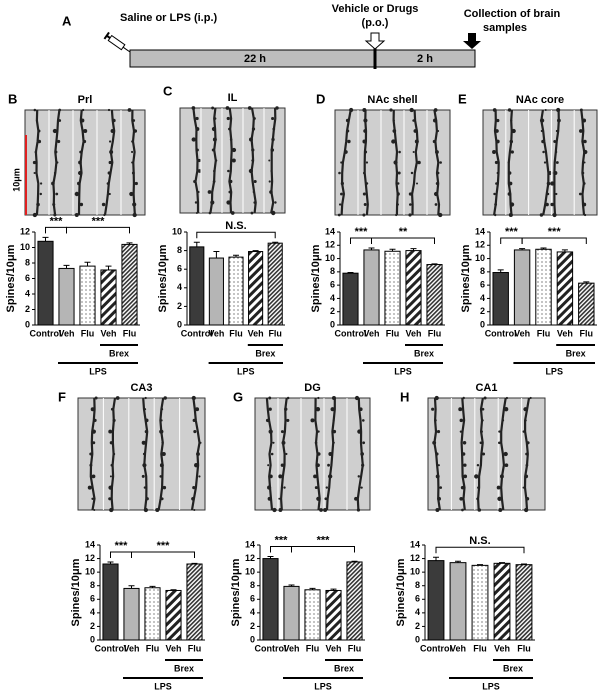 This screenshot has height=694, width=609. I want to click on timeline-end: Collection of brain, so click(512, 14).